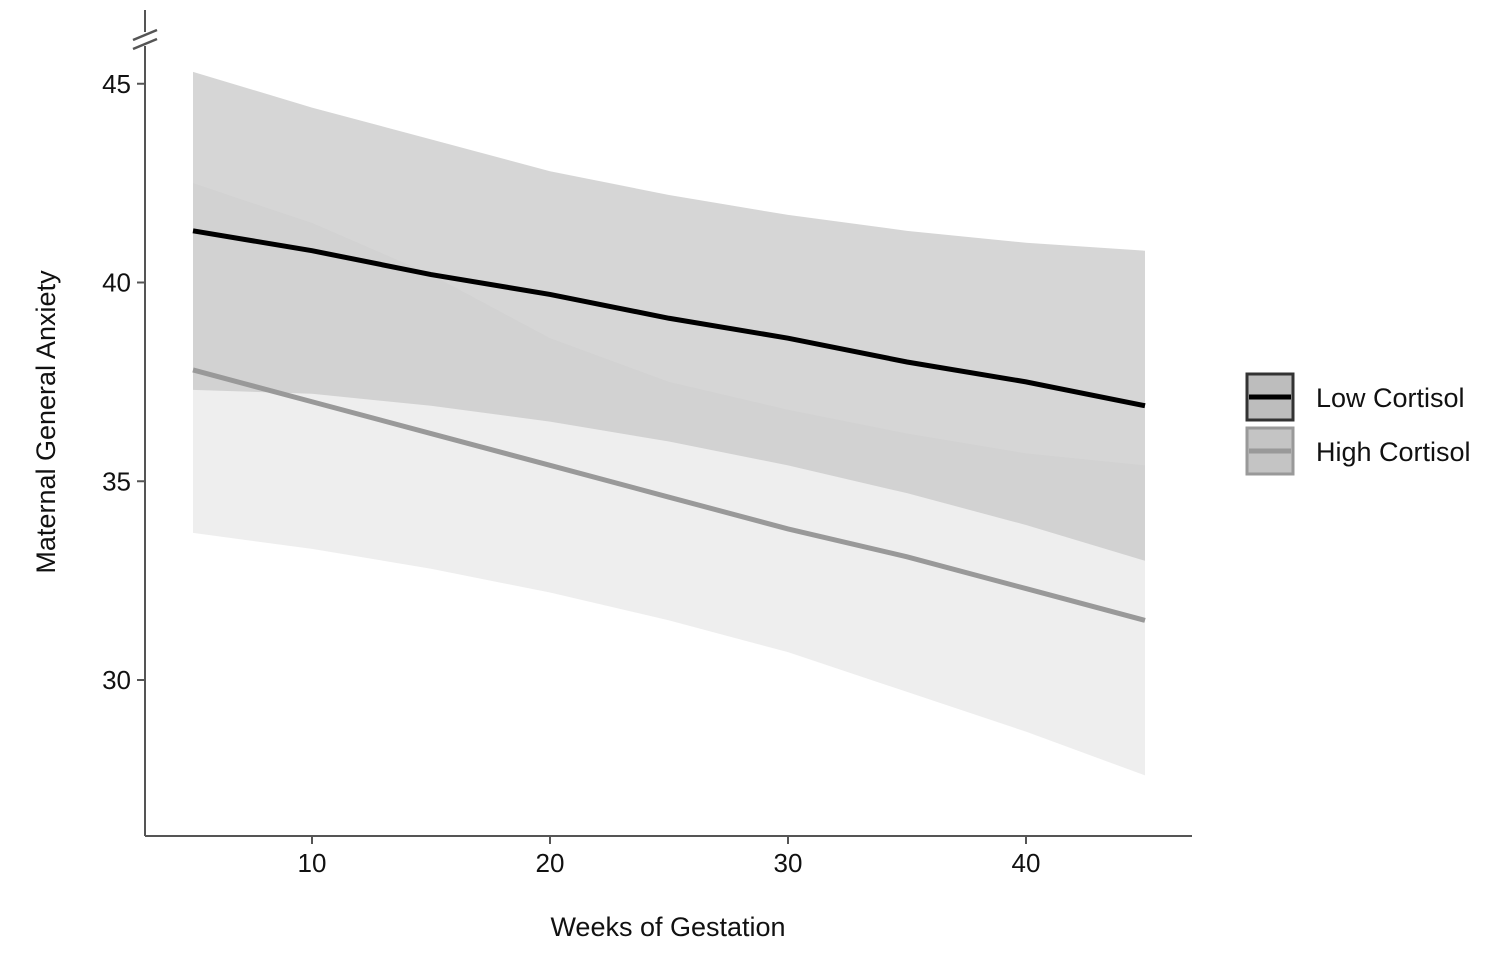 The image size is (1500, 962). Describe the element at coordinates (46, 422) in the screenshot. I see `y-axis-title: Maternal General Anxiety` at that location.